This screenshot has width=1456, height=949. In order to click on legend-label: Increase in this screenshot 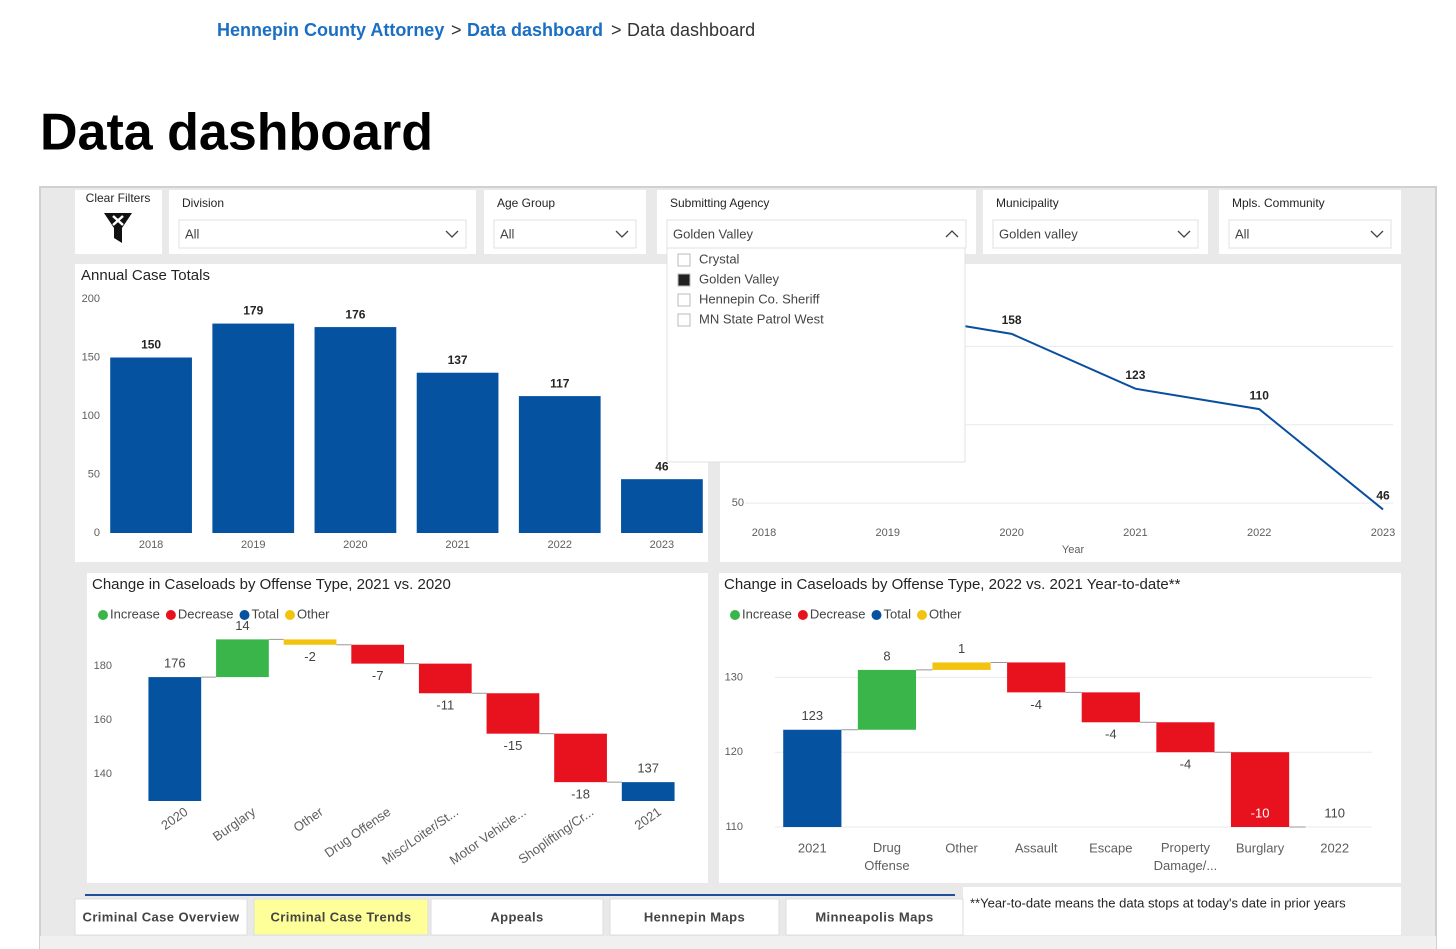, I will do `click(767, 613)`.